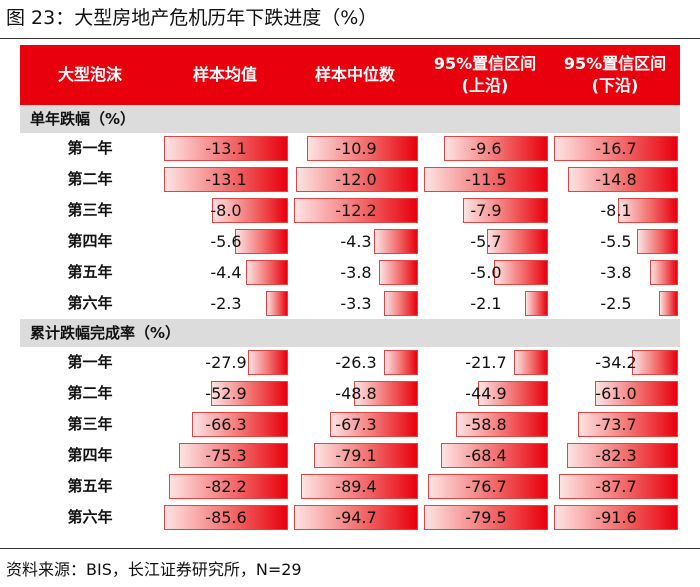 The height and width of the screenshot is (587, 700). What do you see at coordinates (192, 18) in the screenshot?
I see `figure-title: 图 23：大型房地产危机历年下跌进度（%）` at bounding box center [192, 18].